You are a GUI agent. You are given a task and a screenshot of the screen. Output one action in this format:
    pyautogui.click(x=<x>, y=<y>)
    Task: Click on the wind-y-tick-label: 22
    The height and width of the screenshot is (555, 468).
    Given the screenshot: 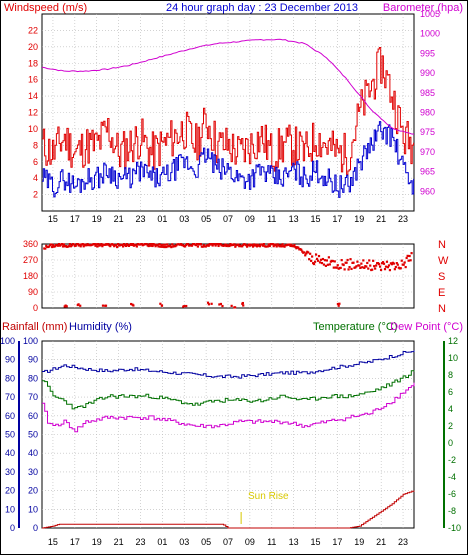 What is the action you would take?
    pyautogui.click(x=33, y=30)
    